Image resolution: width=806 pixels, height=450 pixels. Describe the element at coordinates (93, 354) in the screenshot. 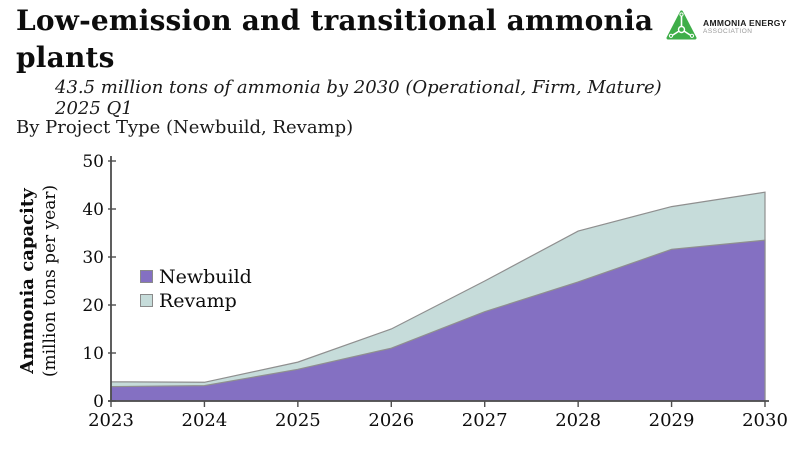

I see `y-tick-label-10: 10` at that location.